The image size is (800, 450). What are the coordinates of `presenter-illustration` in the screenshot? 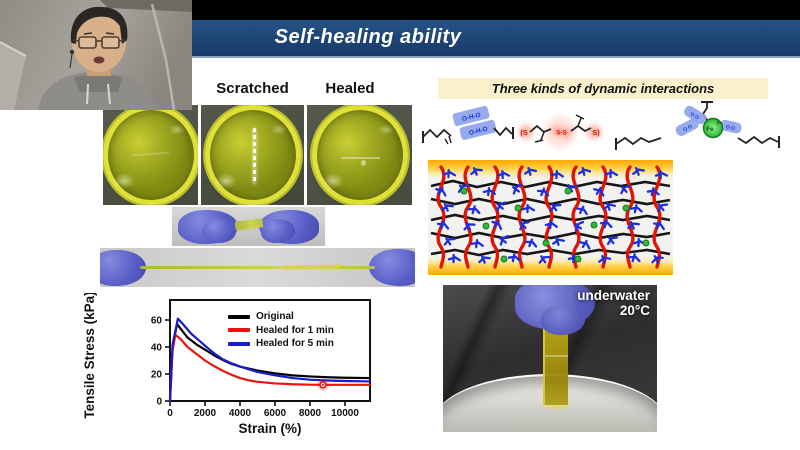 It's located at (96, 55).